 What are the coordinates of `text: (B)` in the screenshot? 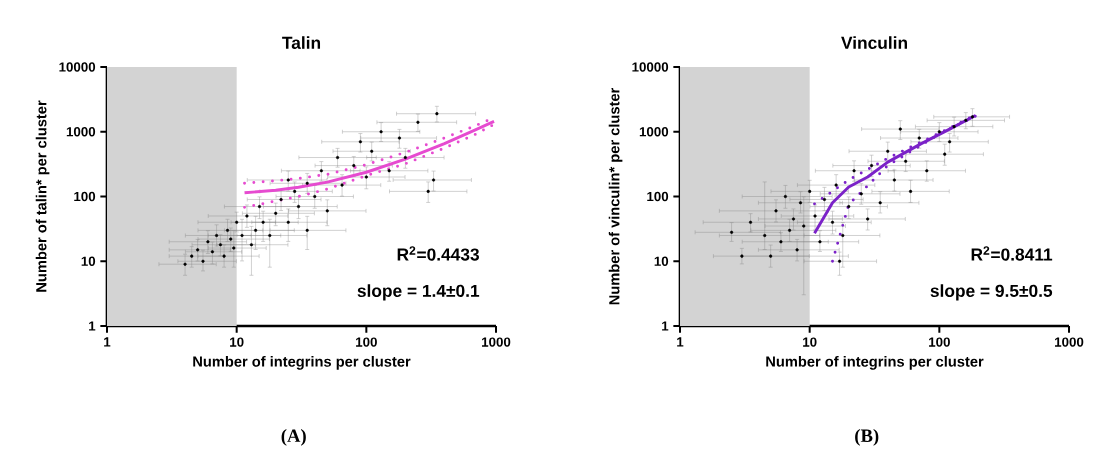 It's located at (867, 437).